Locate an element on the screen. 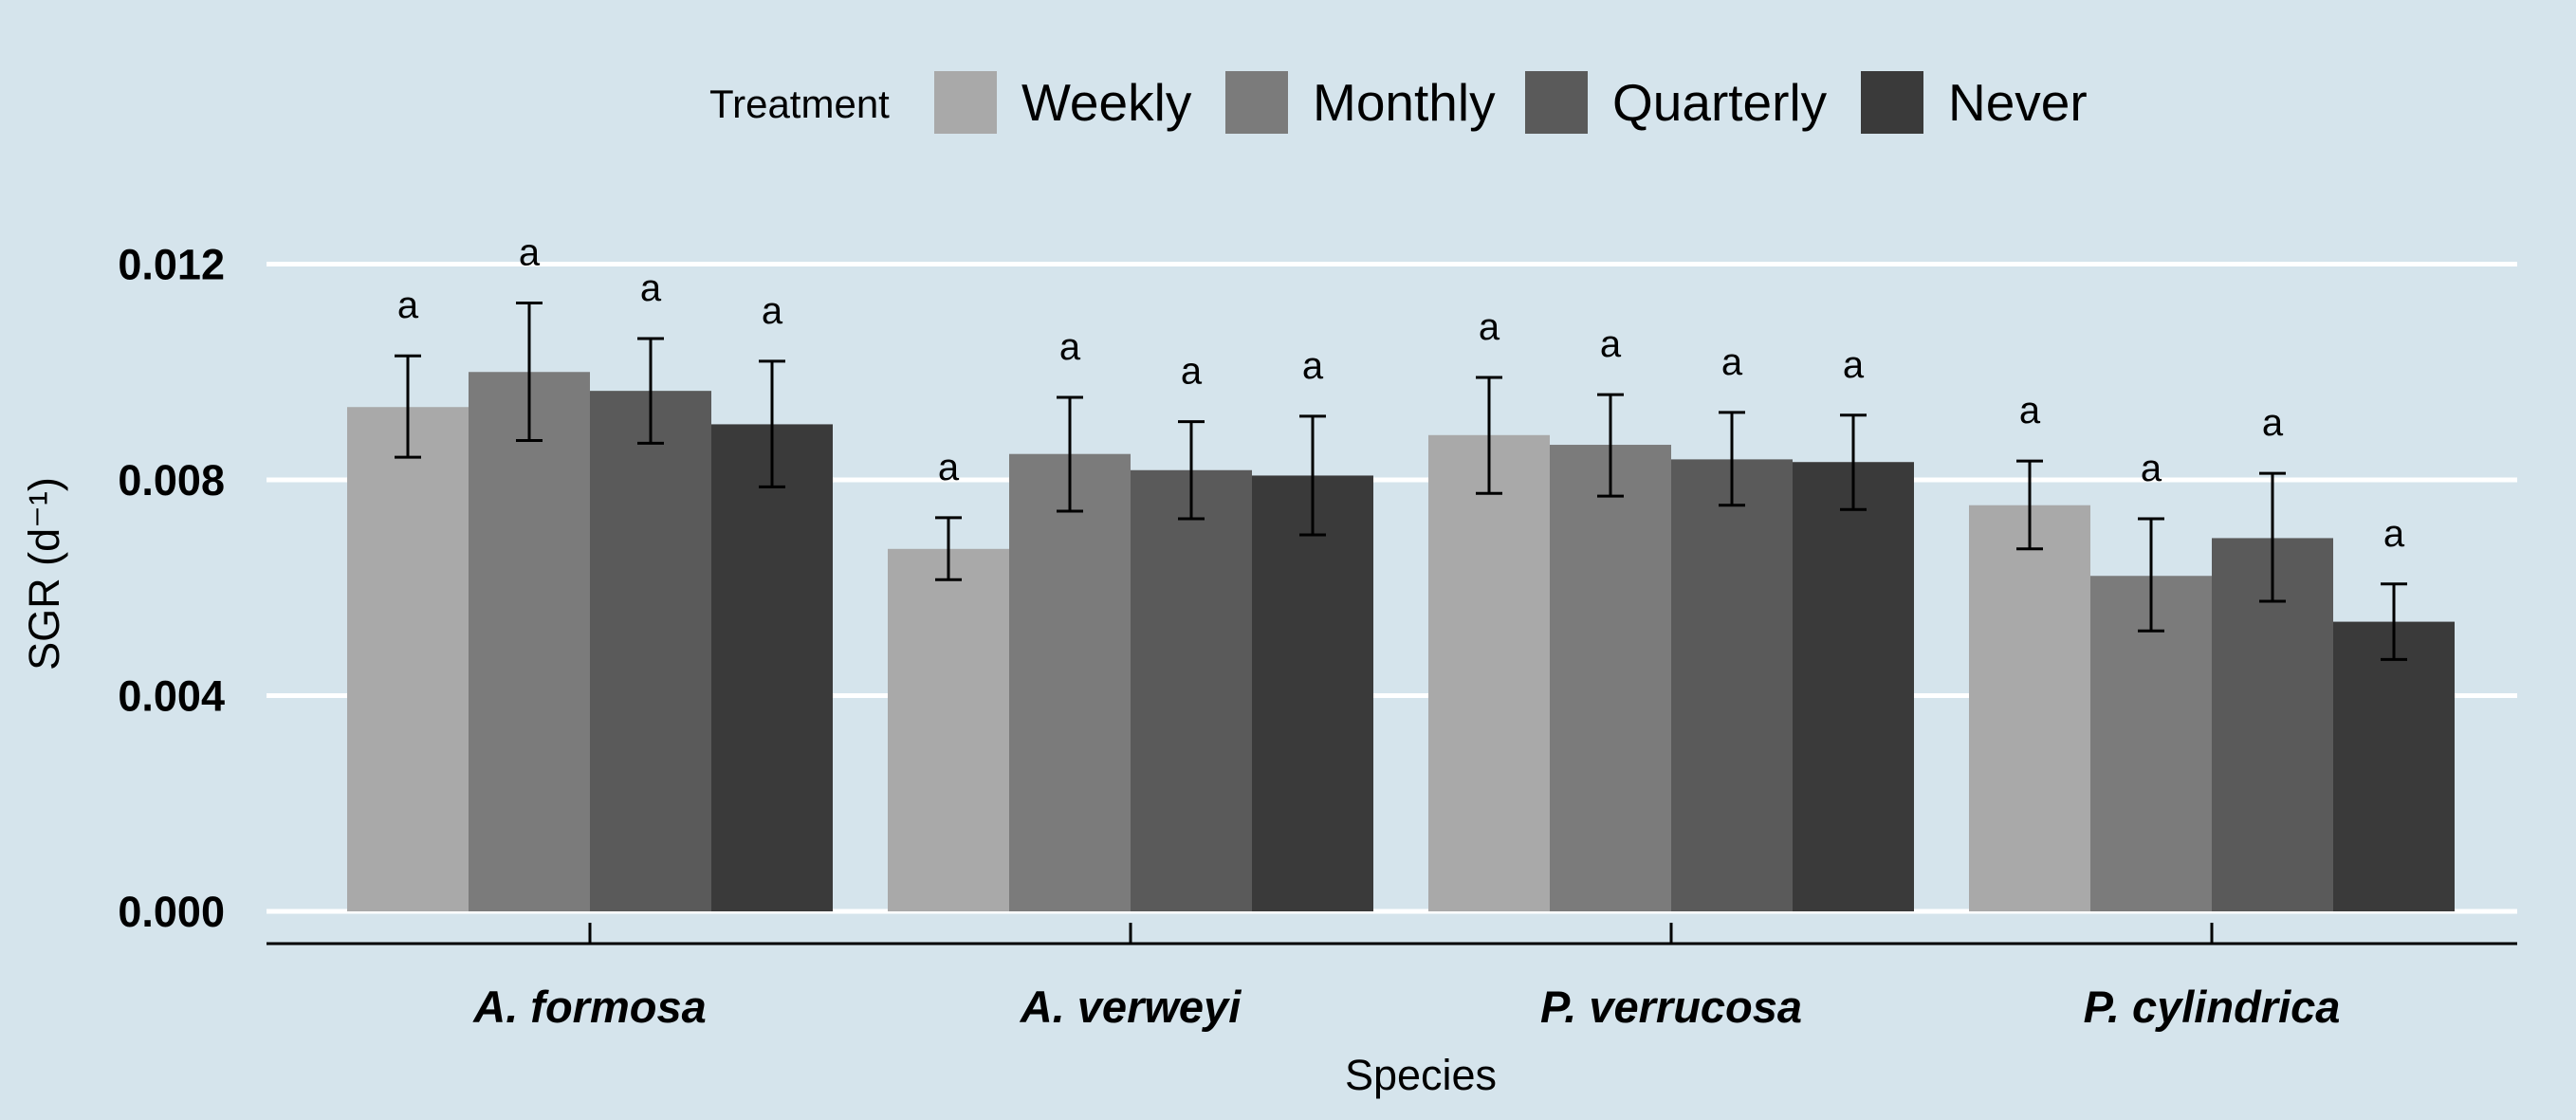  legend: Treatment Weekly Monthly Quarterly Never is located at coordinates (1398, 102).